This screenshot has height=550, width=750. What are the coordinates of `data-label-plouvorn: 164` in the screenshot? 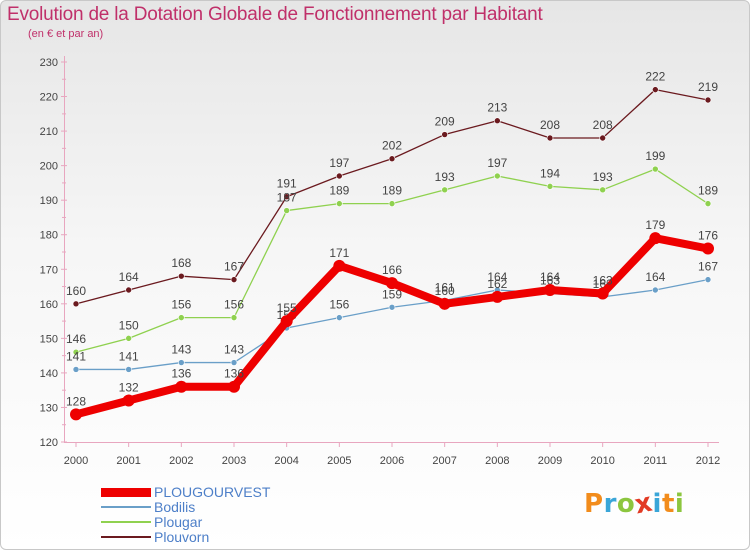 It's located at (129, 277).